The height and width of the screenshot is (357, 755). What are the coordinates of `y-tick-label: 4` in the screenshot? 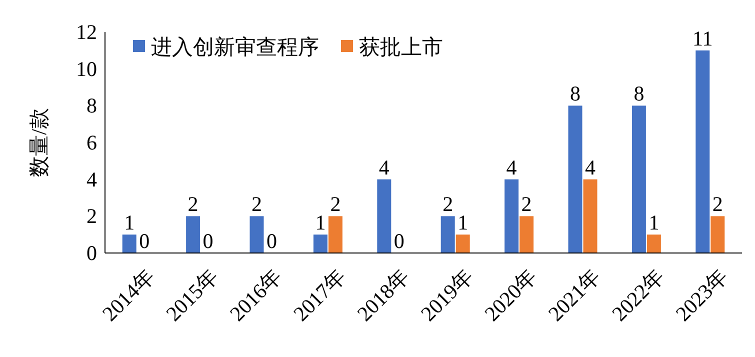 It's located at (92, 179).